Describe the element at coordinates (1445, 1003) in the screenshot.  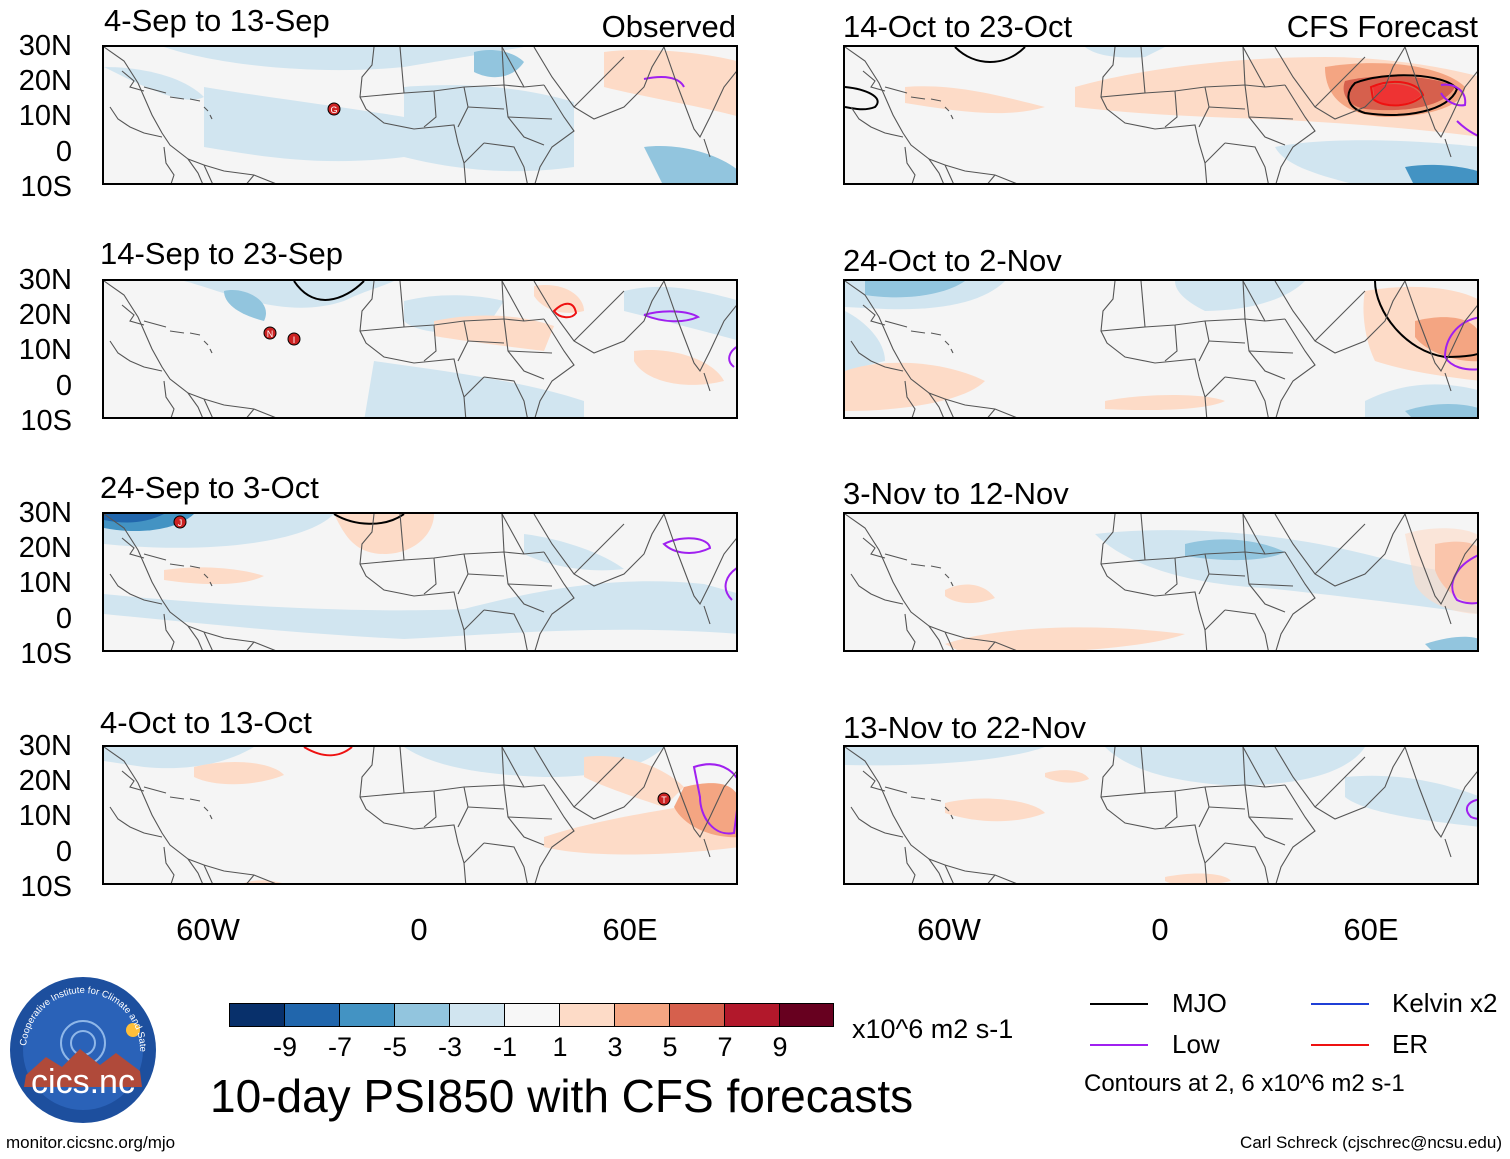
I see `legend-label-kelvin: Kelvin x2` at that location.